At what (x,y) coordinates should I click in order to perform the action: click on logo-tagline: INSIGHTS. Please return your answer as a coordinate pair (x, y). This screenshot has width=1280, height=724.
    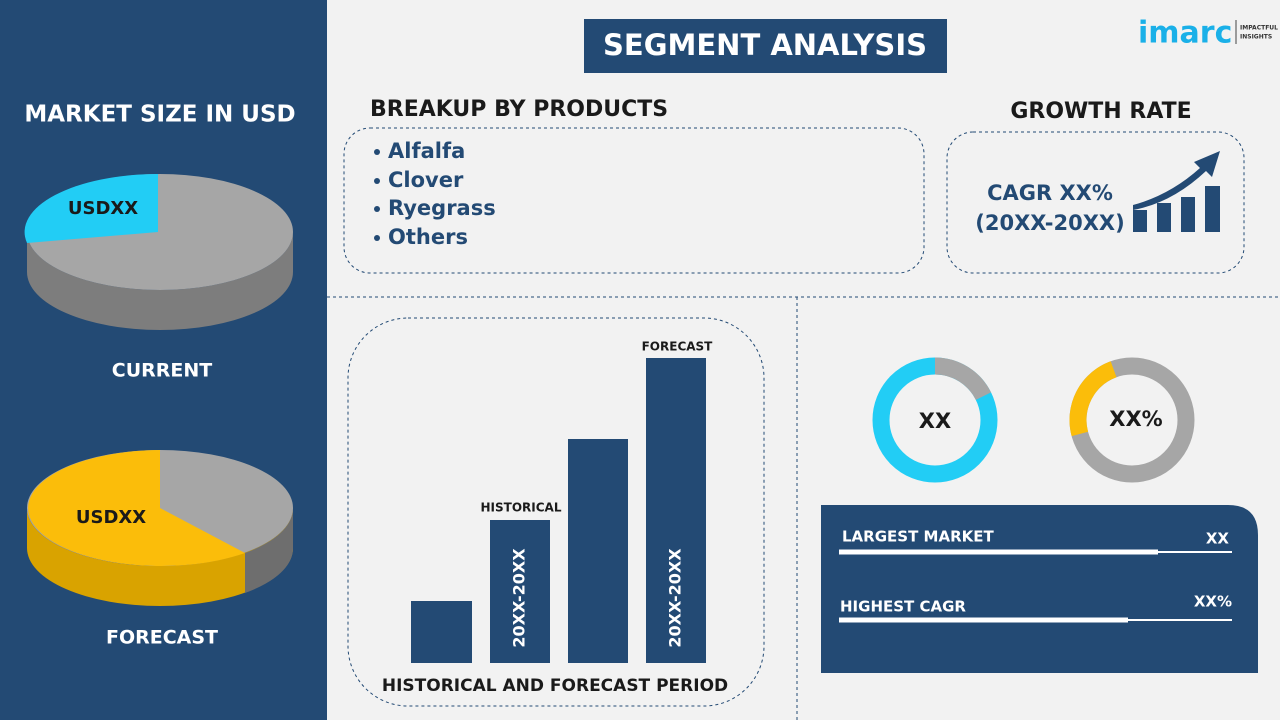
    Looking at the image, I should click on (1256, 37).